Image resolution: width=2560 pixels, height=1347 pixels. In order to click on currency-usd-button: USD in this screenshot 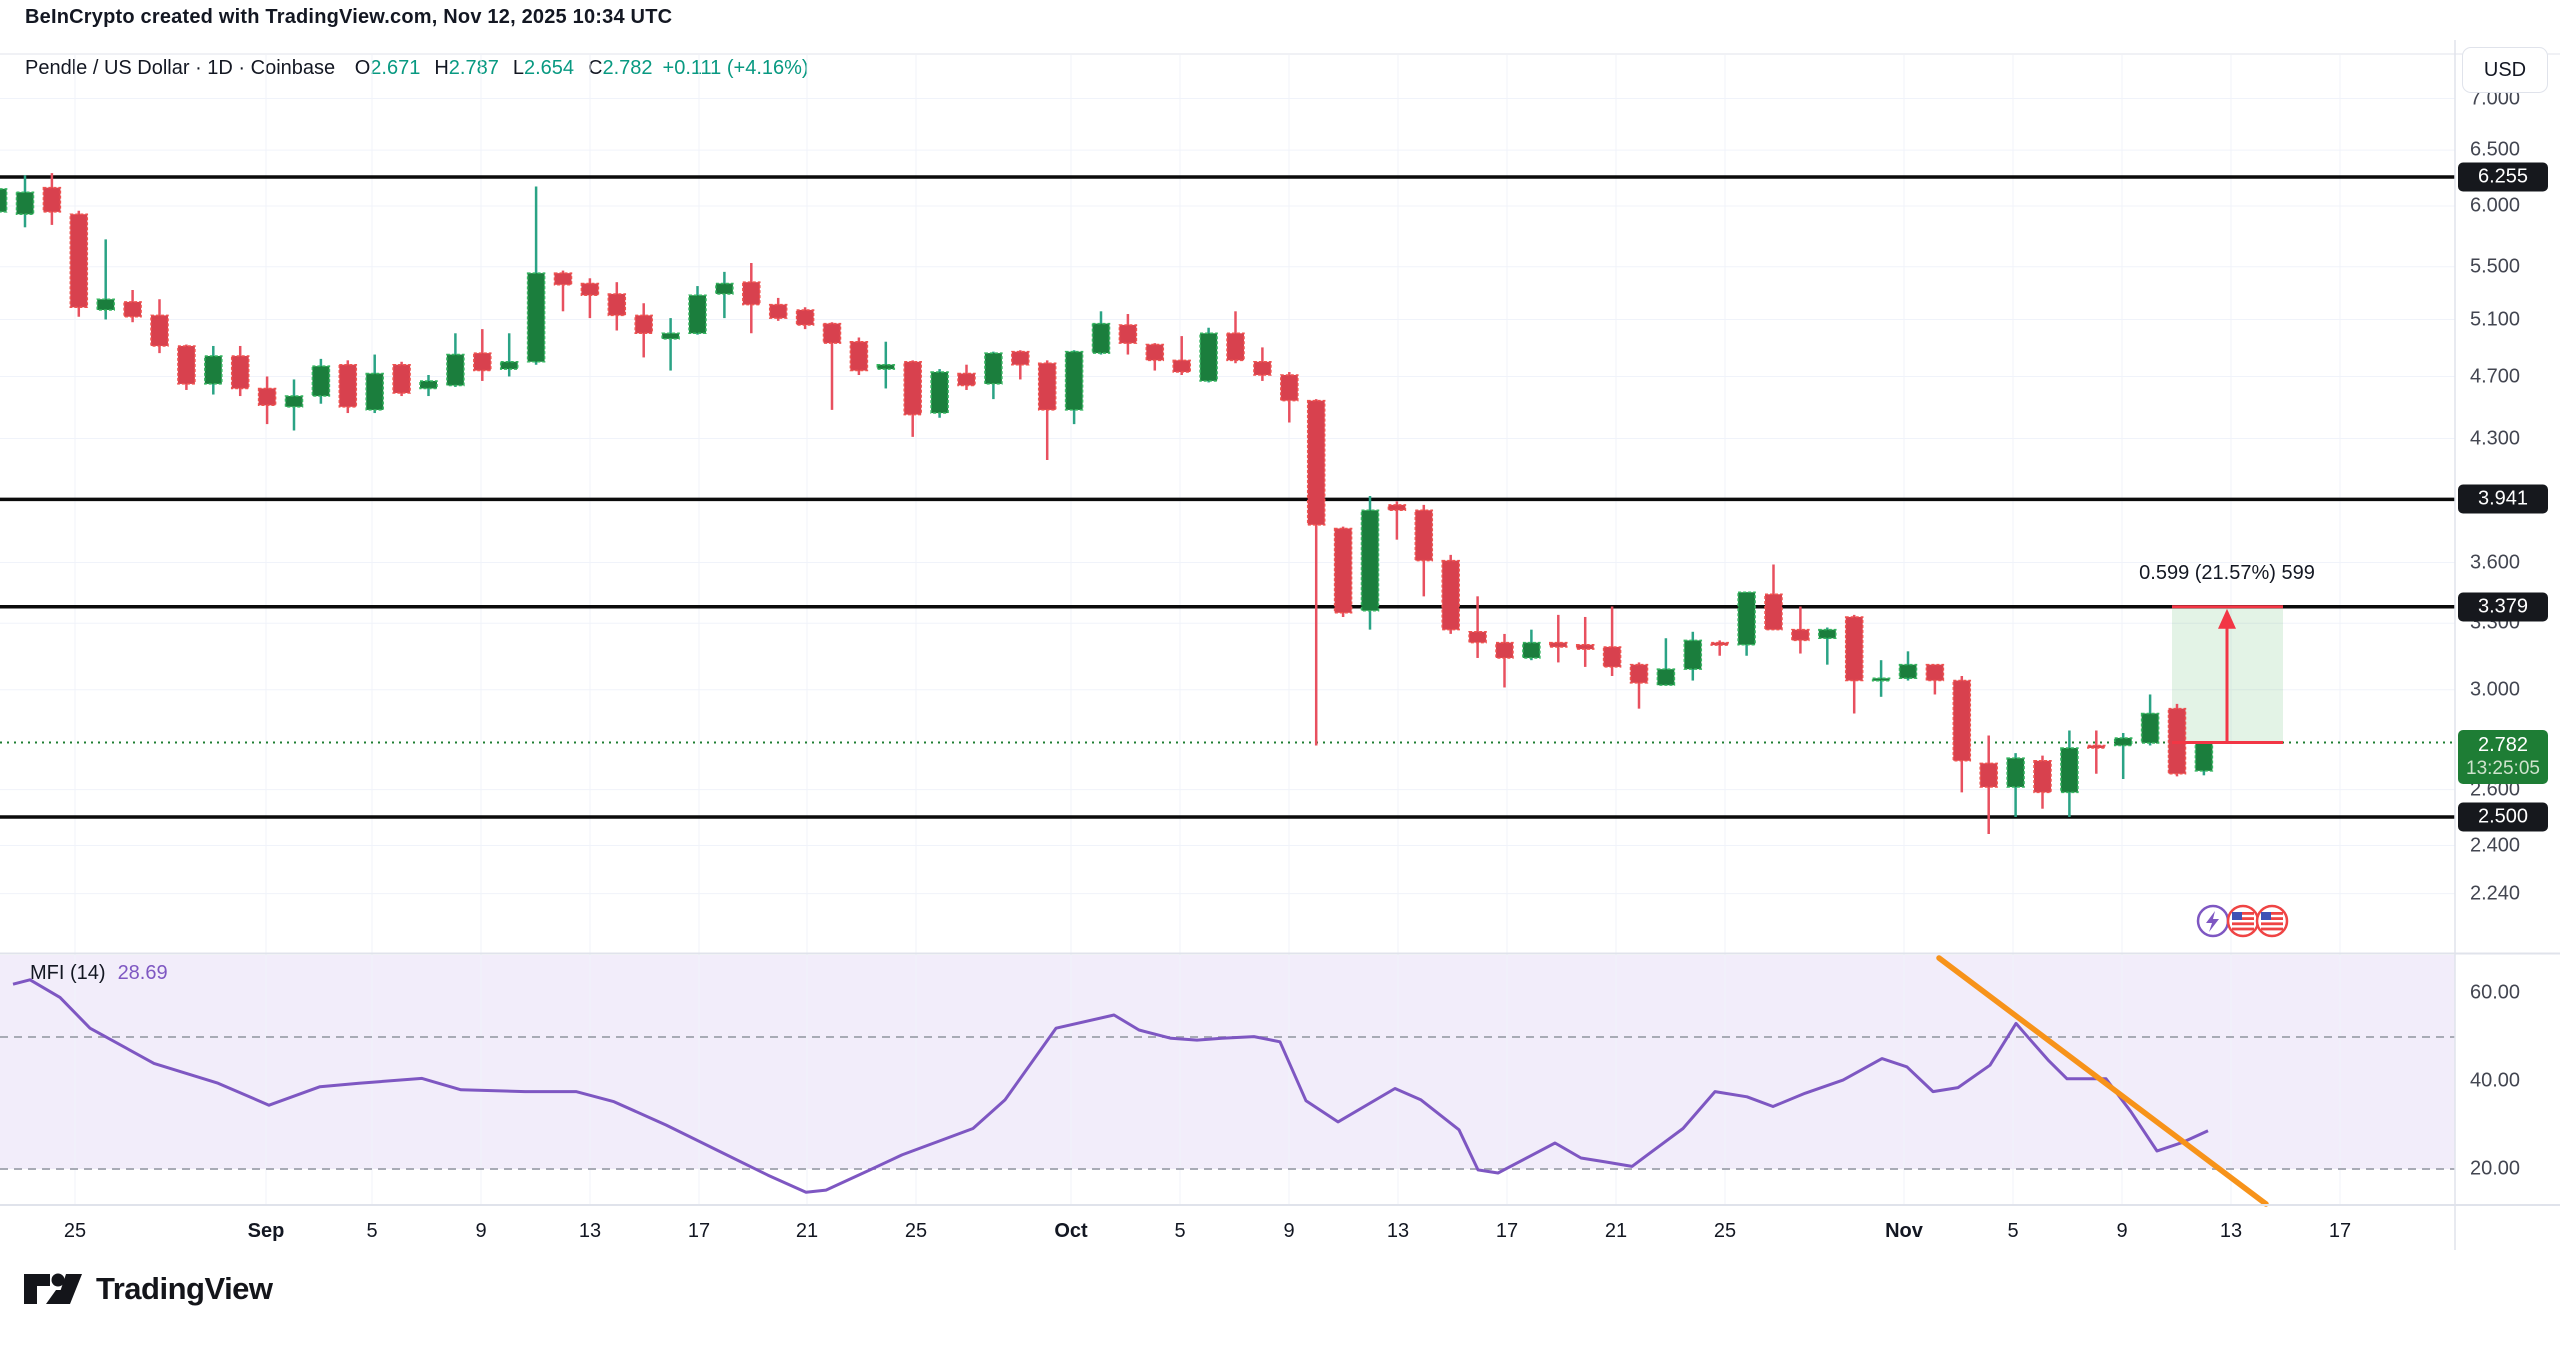, I will do `click(2505, 70)`.